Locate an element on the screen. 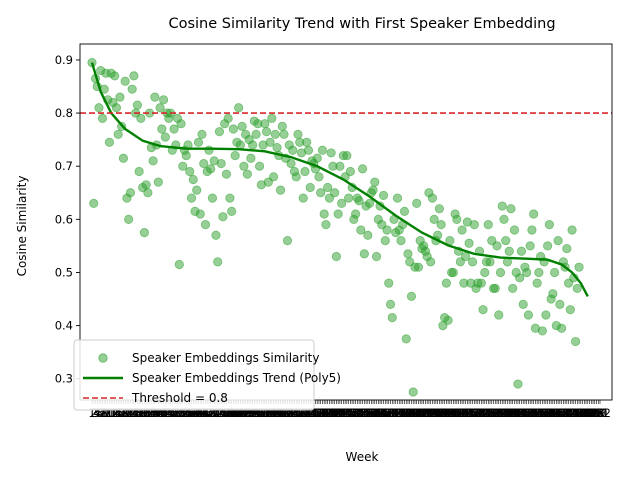  x-tick-label: 204 is located at coordinates (446, 413).